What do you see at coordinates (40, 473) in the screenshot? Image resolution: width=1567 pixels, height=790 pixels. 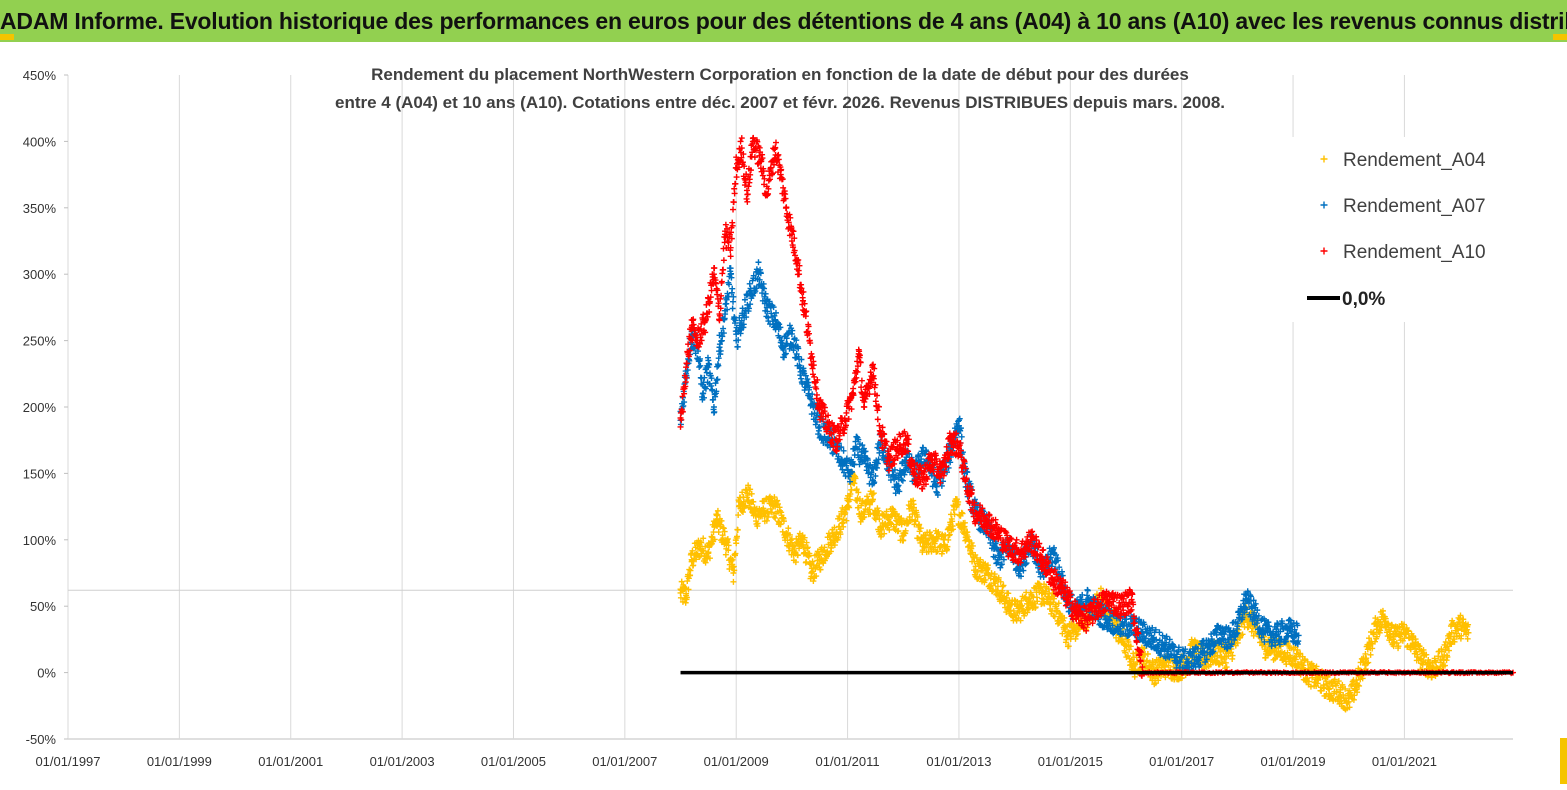 I see `y-tick-label: 150%` at bounding box center [40, 473].